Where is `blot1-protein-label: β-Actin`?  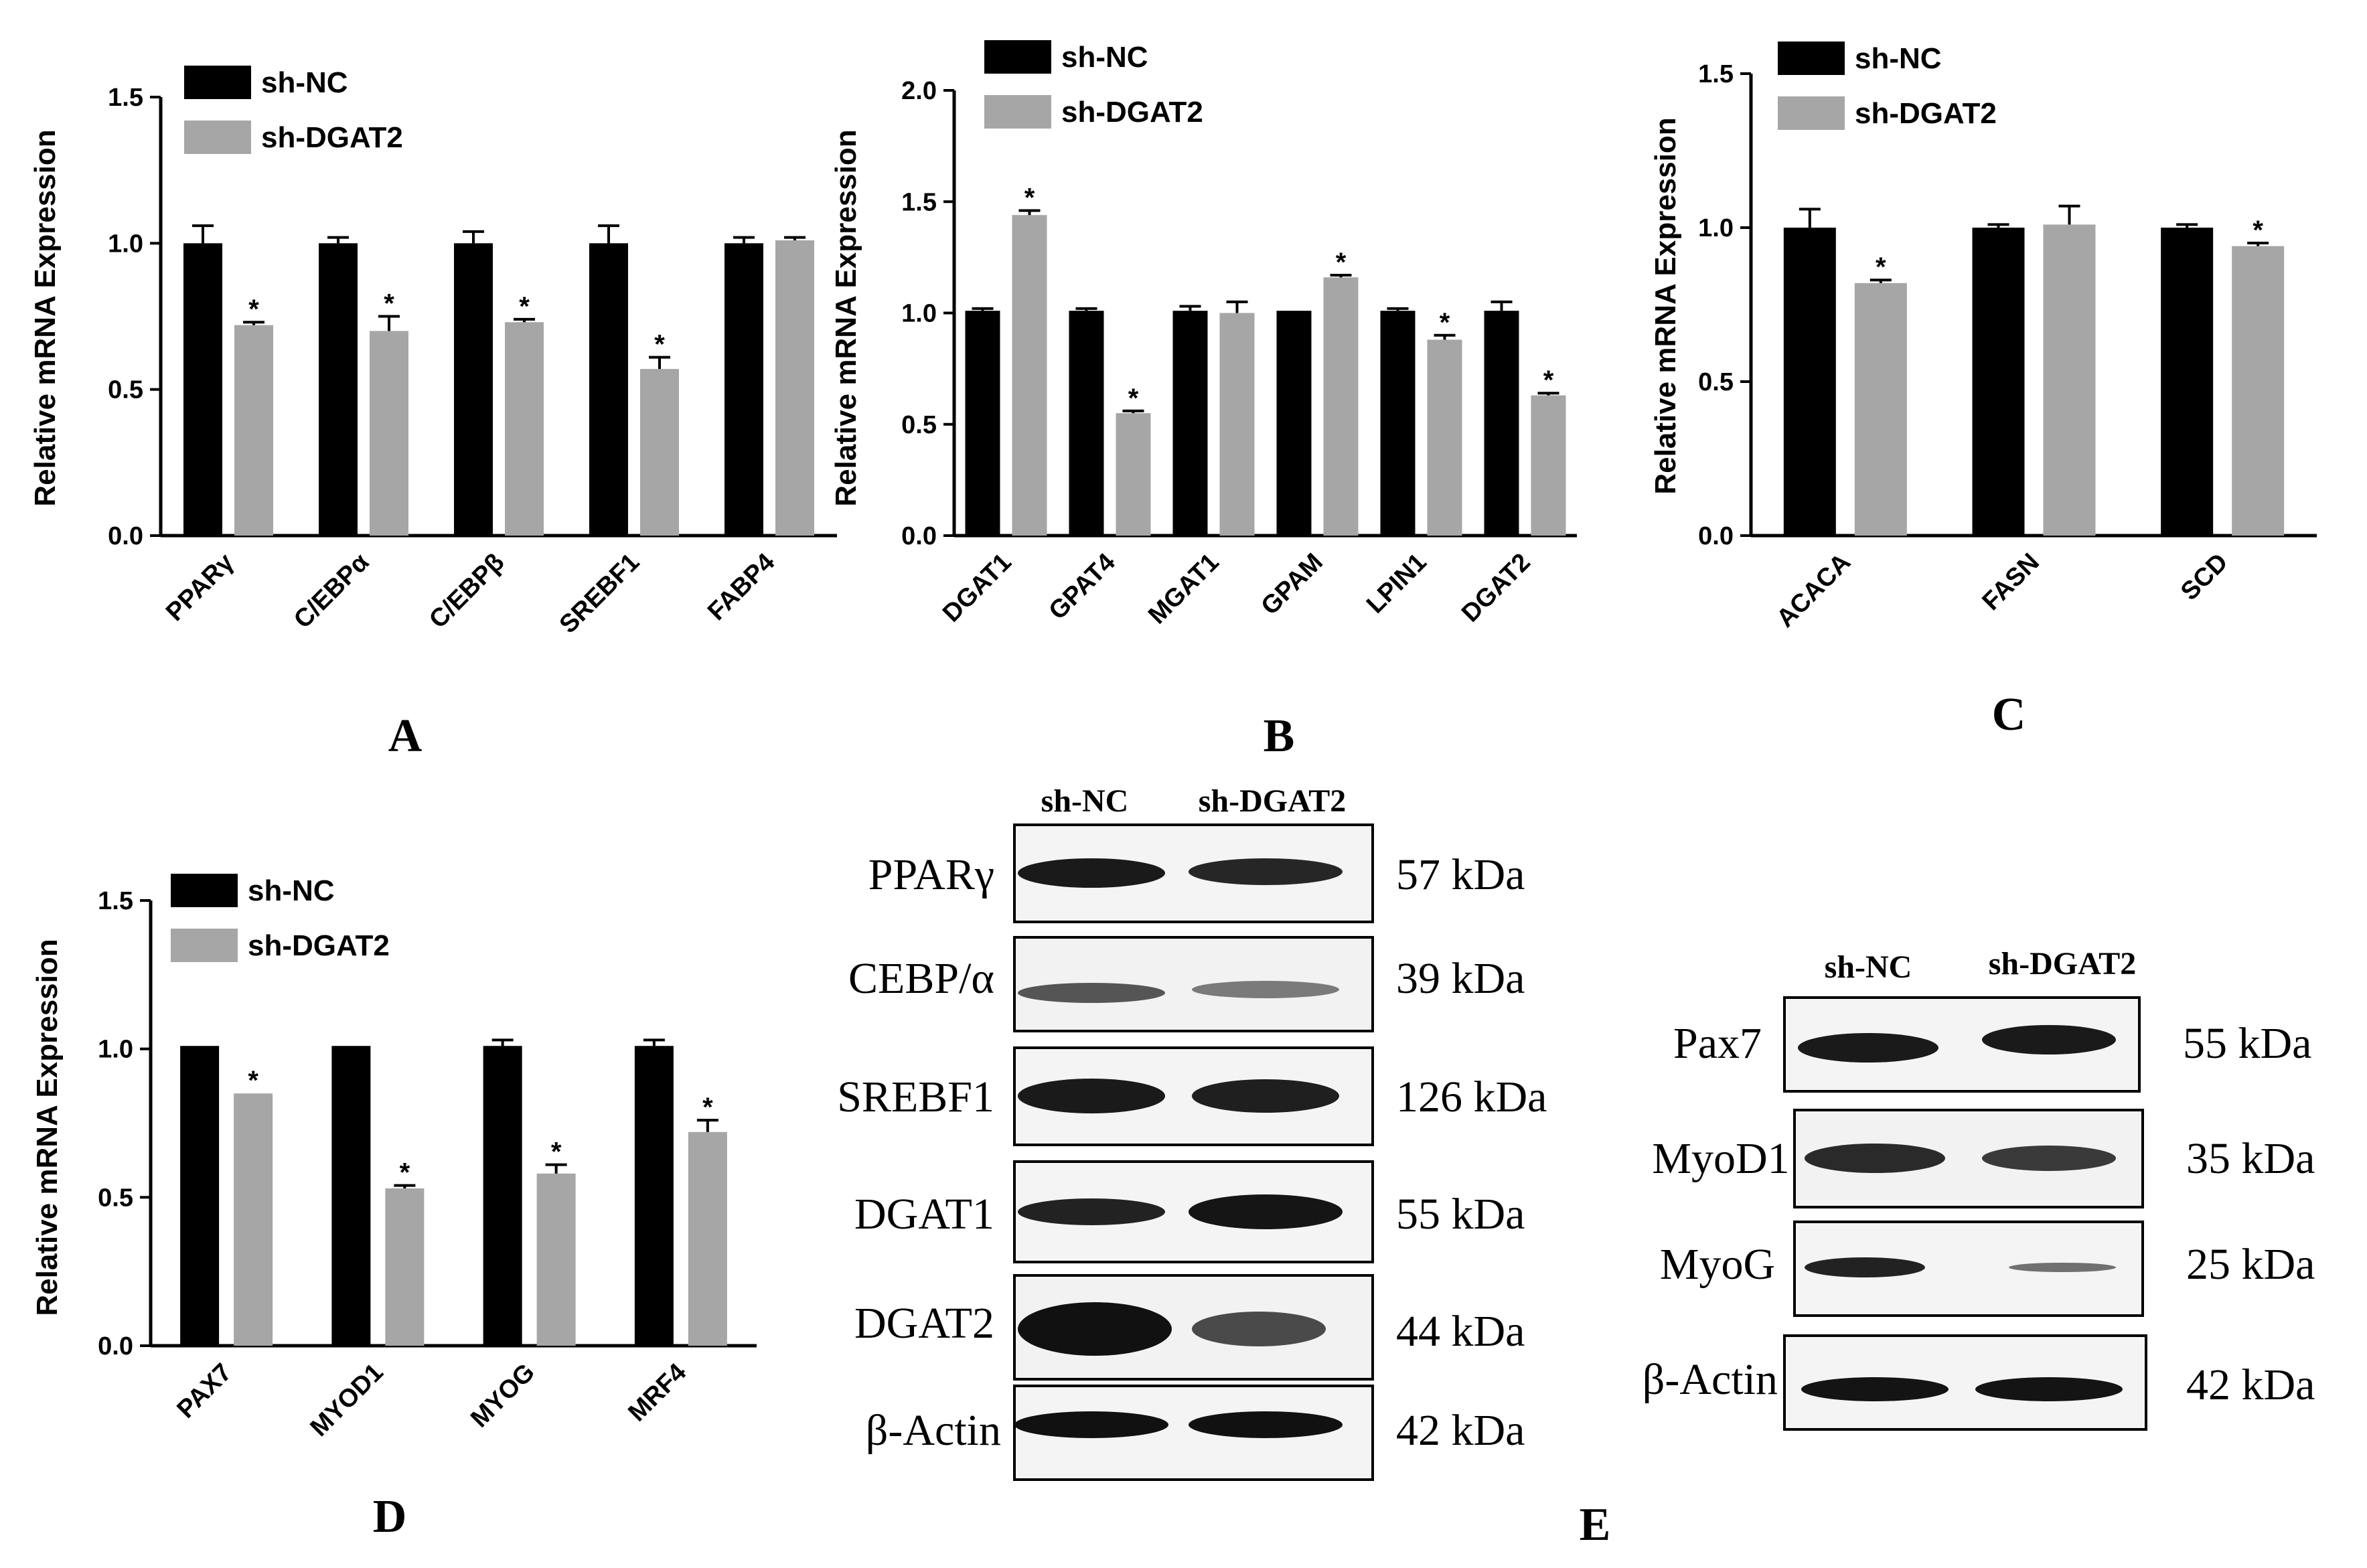 blot1-protein-label: β-Actin is located at coordinates (933, 1430).